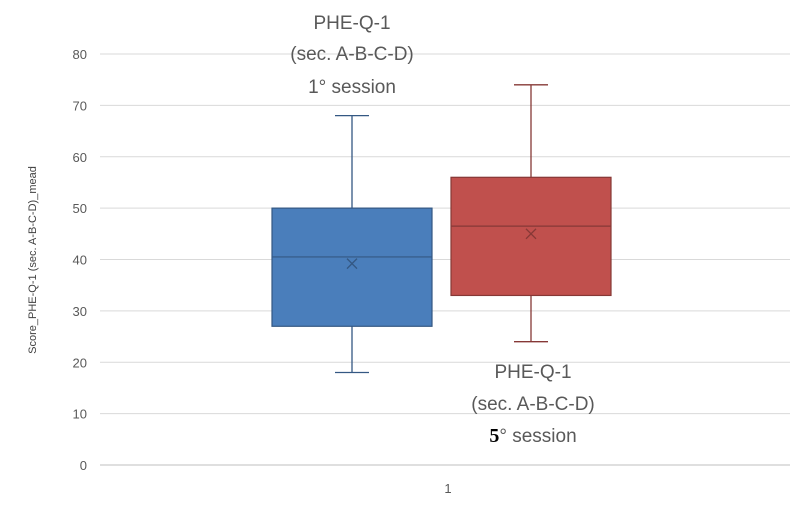  I want to click on annotation-2-session-suffix: ° session, so click(537, 436).